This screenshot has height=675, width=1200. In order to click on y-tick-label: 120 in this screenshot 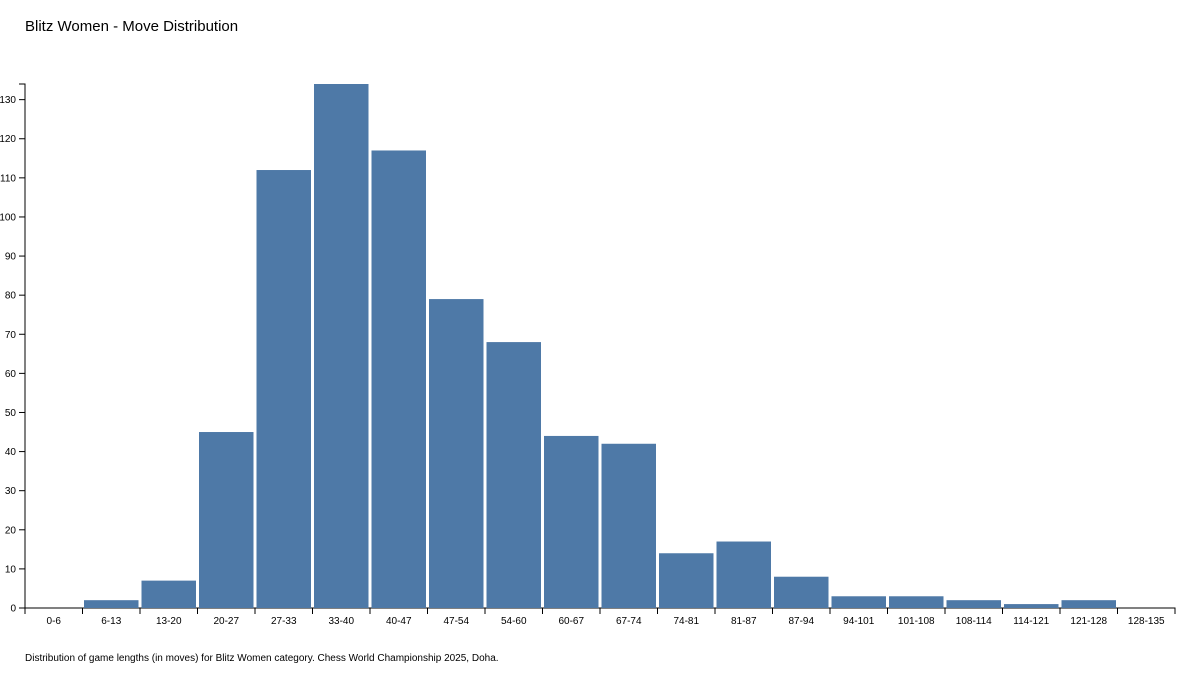, I will do `click(8, 139)`.